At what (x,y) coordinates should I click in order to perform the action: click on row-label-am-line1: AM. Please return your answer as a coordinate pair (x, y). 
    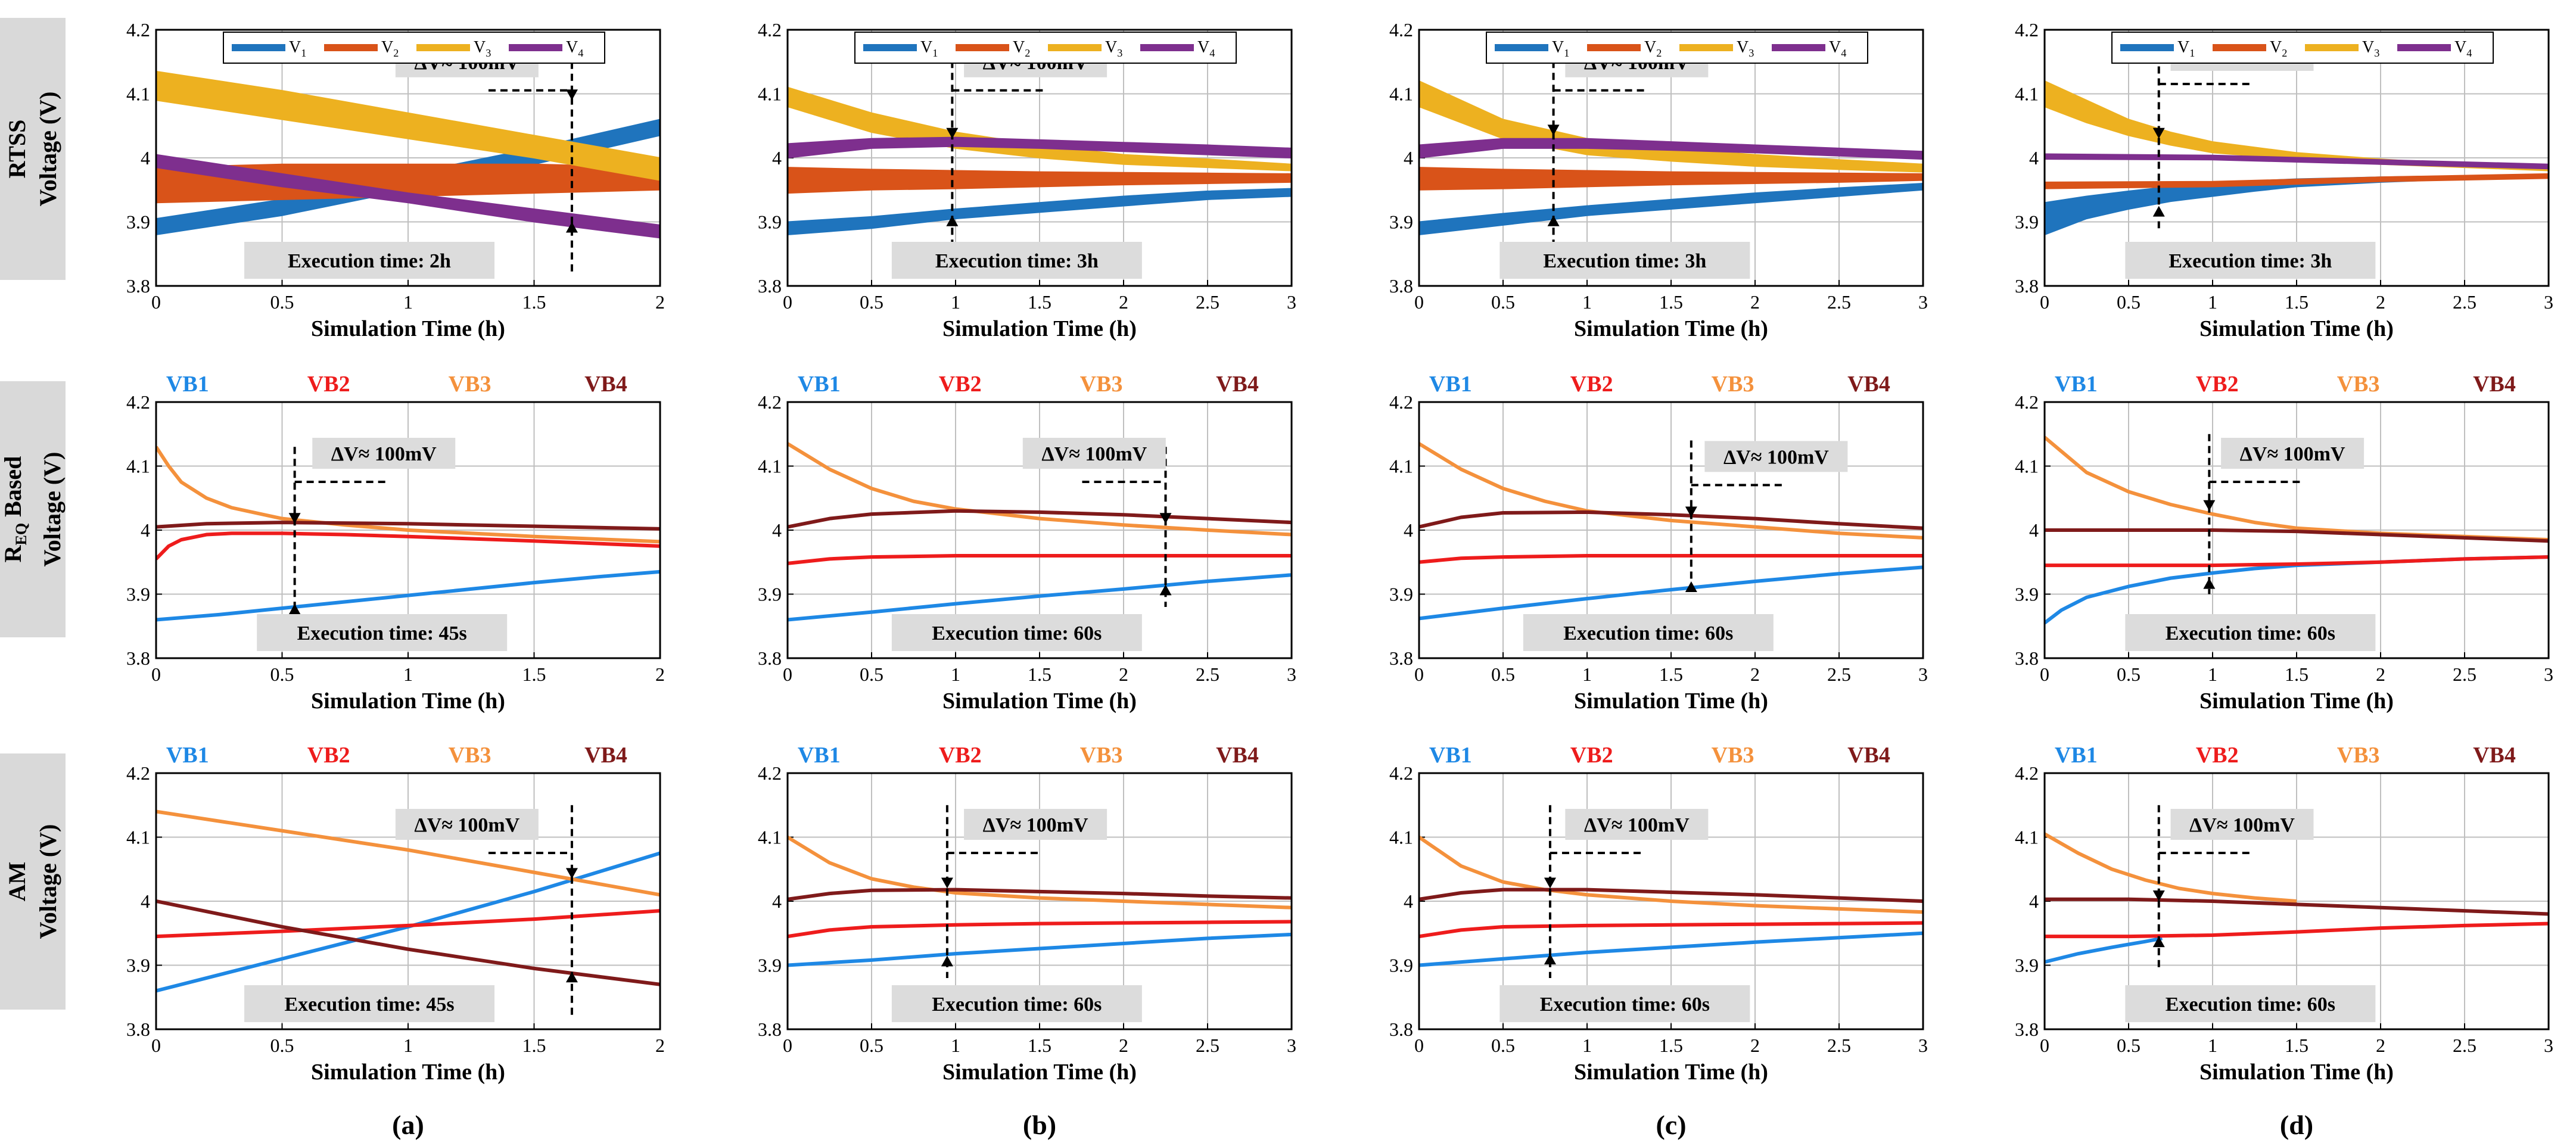
    Looking at the image, I should click on (17, 881).